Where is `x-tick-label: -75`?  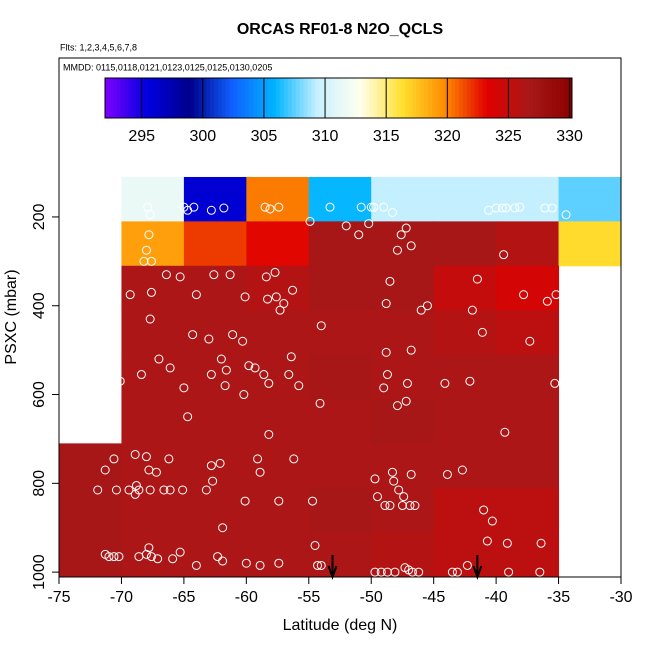 x-tick-label: -75 is located at coordinates (58, 597).